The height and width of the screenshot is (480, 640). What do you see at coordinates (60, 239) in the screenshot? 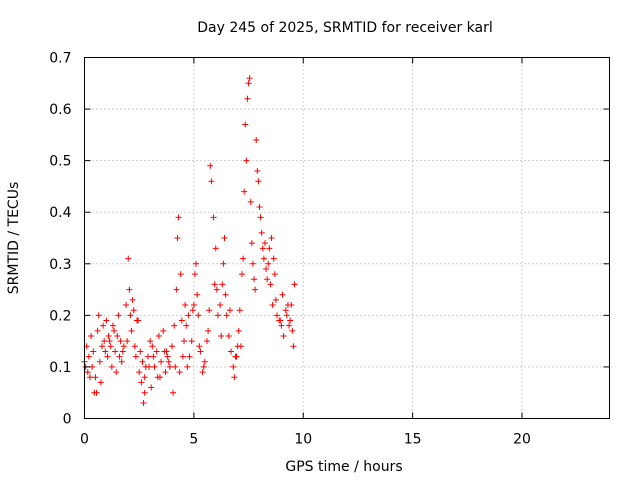
I see `y-tick-labels: 0 0.1 0.2 0.3 0.4 0.5 0.6 0.7` at bounding box center [60, 239].